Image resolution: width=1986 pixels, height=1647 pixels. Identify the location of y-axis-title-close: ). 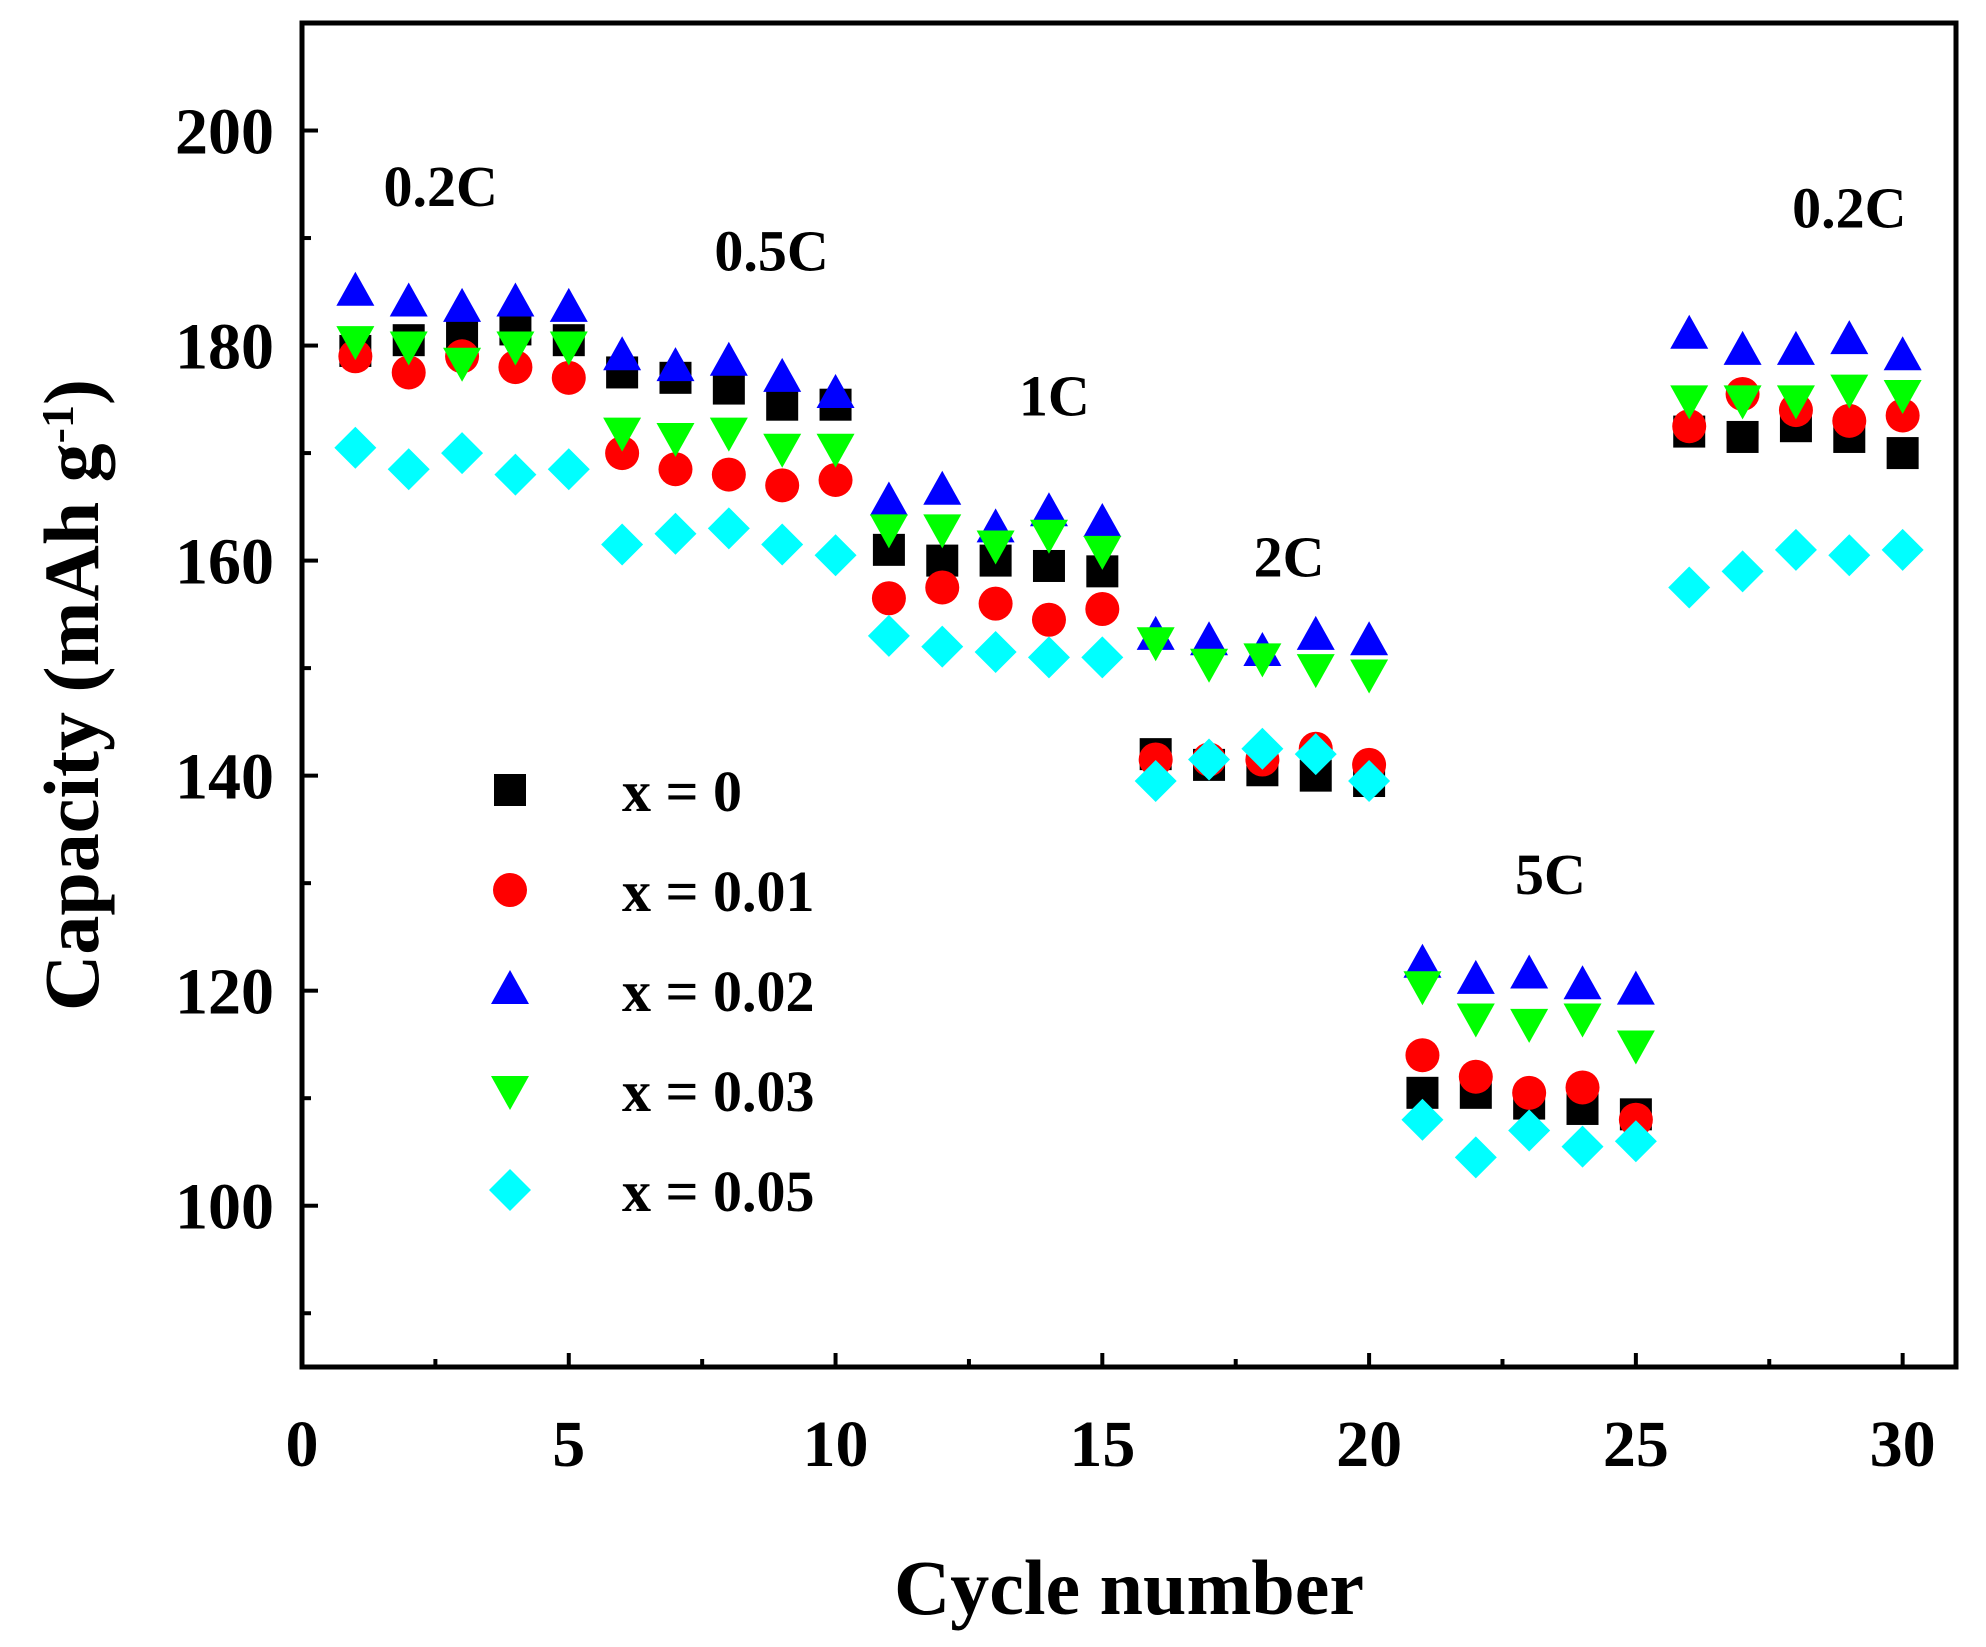
(71, 392).